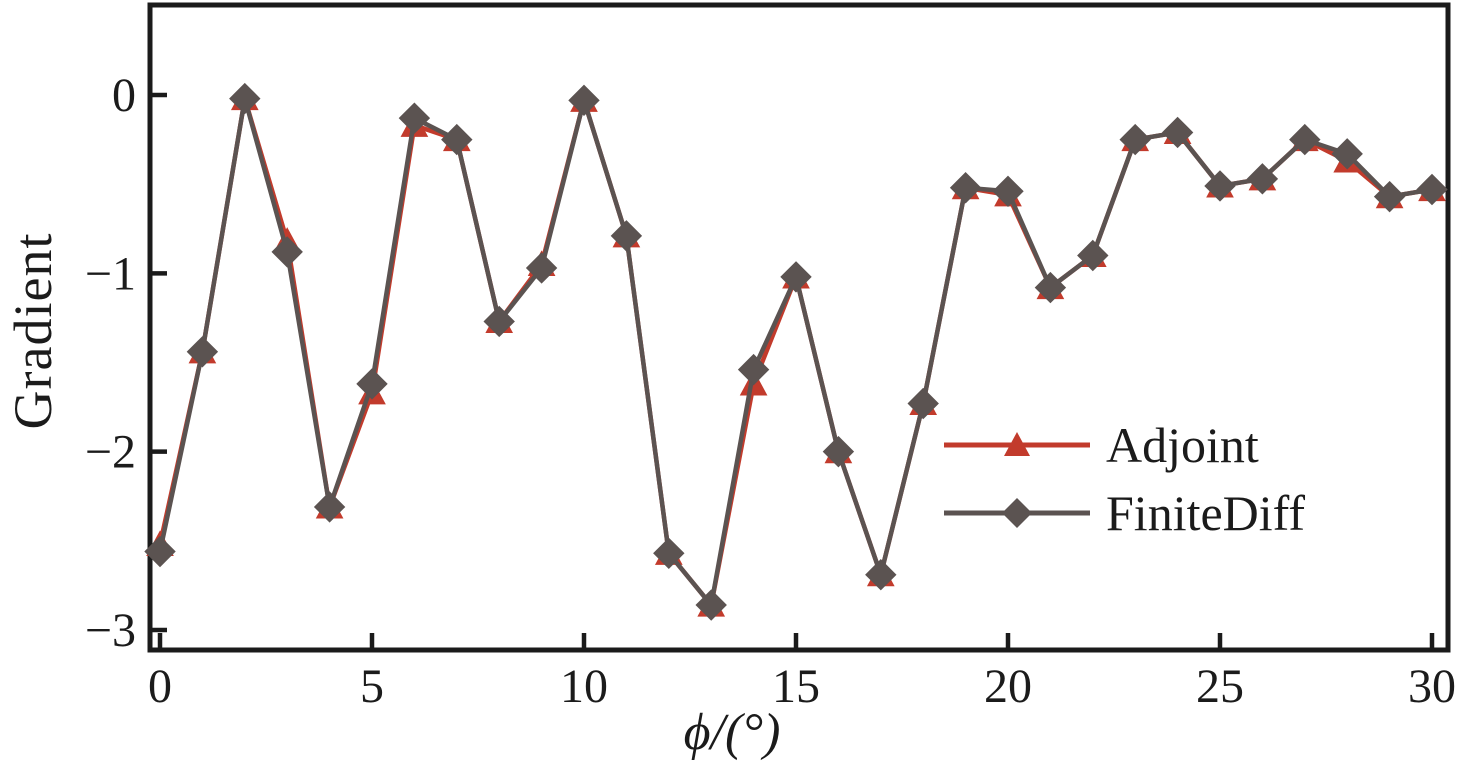 This screenshot has width=1464, height=777. What do you see at coordinates (1206, 513) in the screenshot?
I see `legend-label-finitediff: FiniteDiff` at bounding box center [1206, 513].